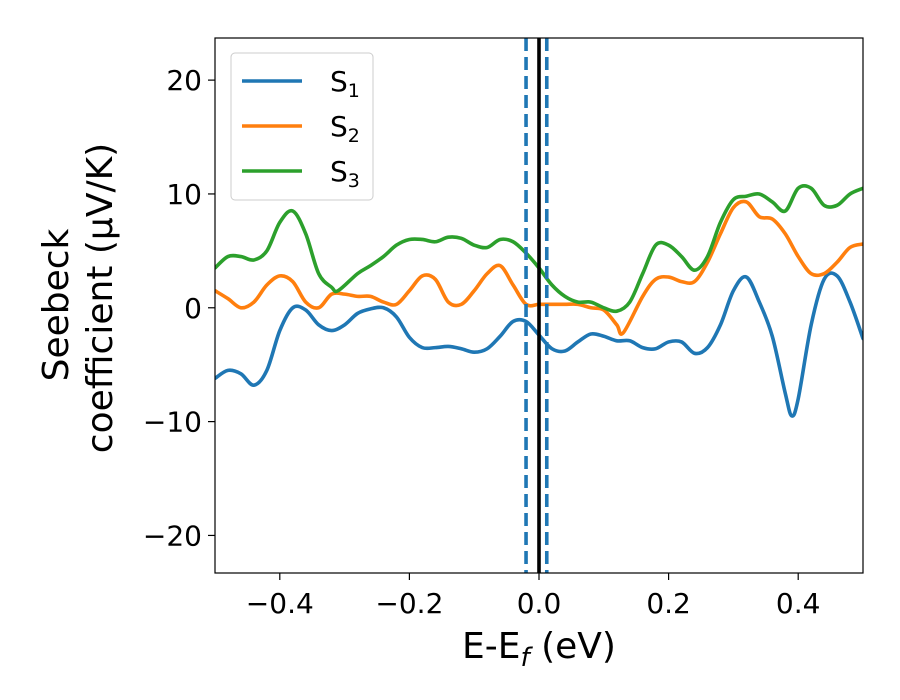 This screenshot has width=900, height=700. I want to click on y-tick-label: −20, so click(172, 535).